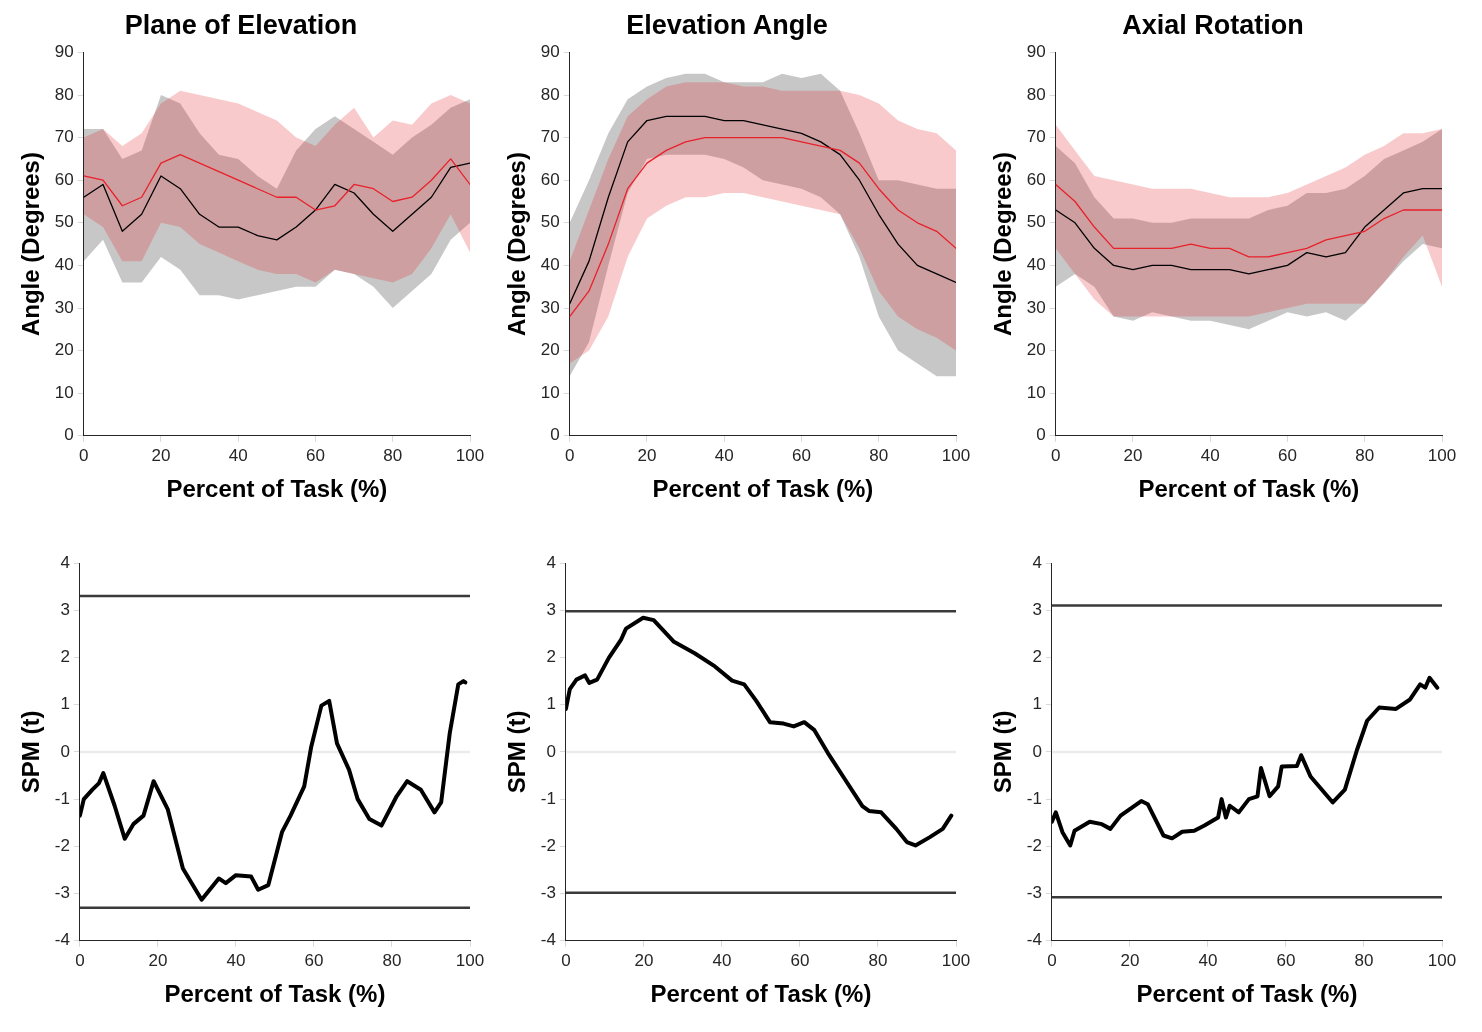 Image resolution: width=1482 pixels, height=1032 pixels. What do you see at coordinates (727, 24) in the screenshot?
I see `chart-title: Elevation Angle` at bounding box center [727, 24].